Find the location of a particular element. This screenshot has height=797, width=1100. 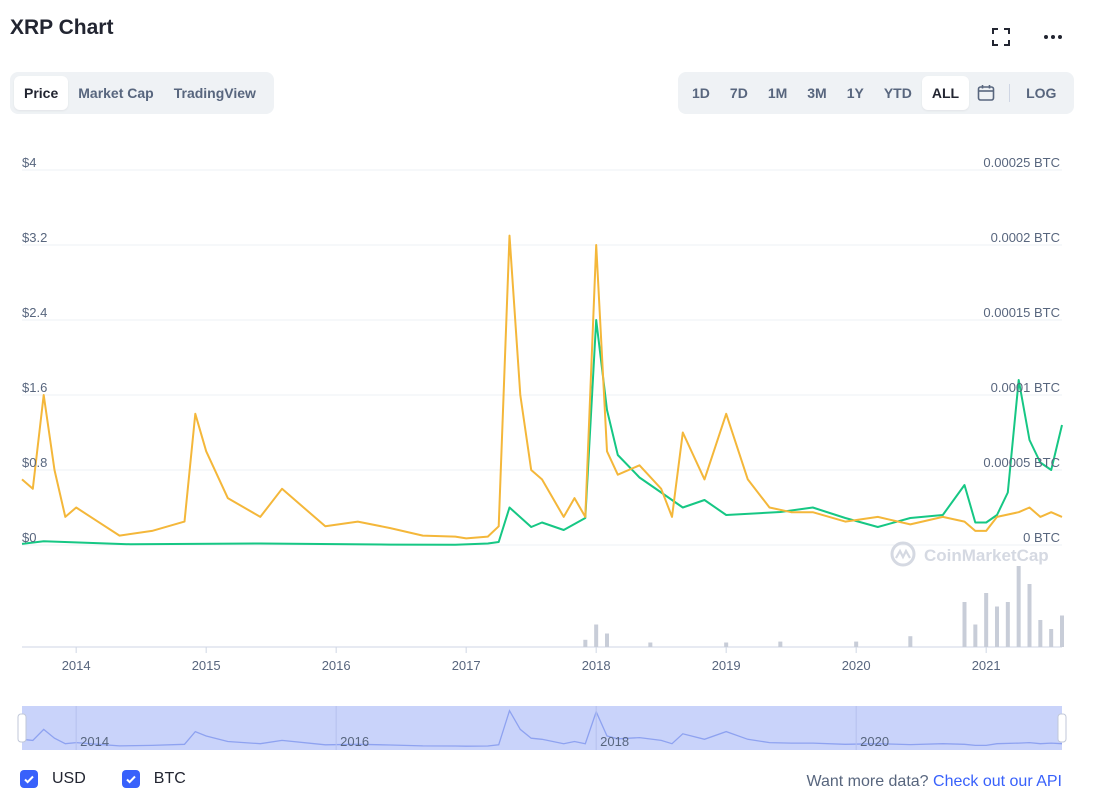

navigator-tick-label: 2018 is located at coordinates (614, 741).